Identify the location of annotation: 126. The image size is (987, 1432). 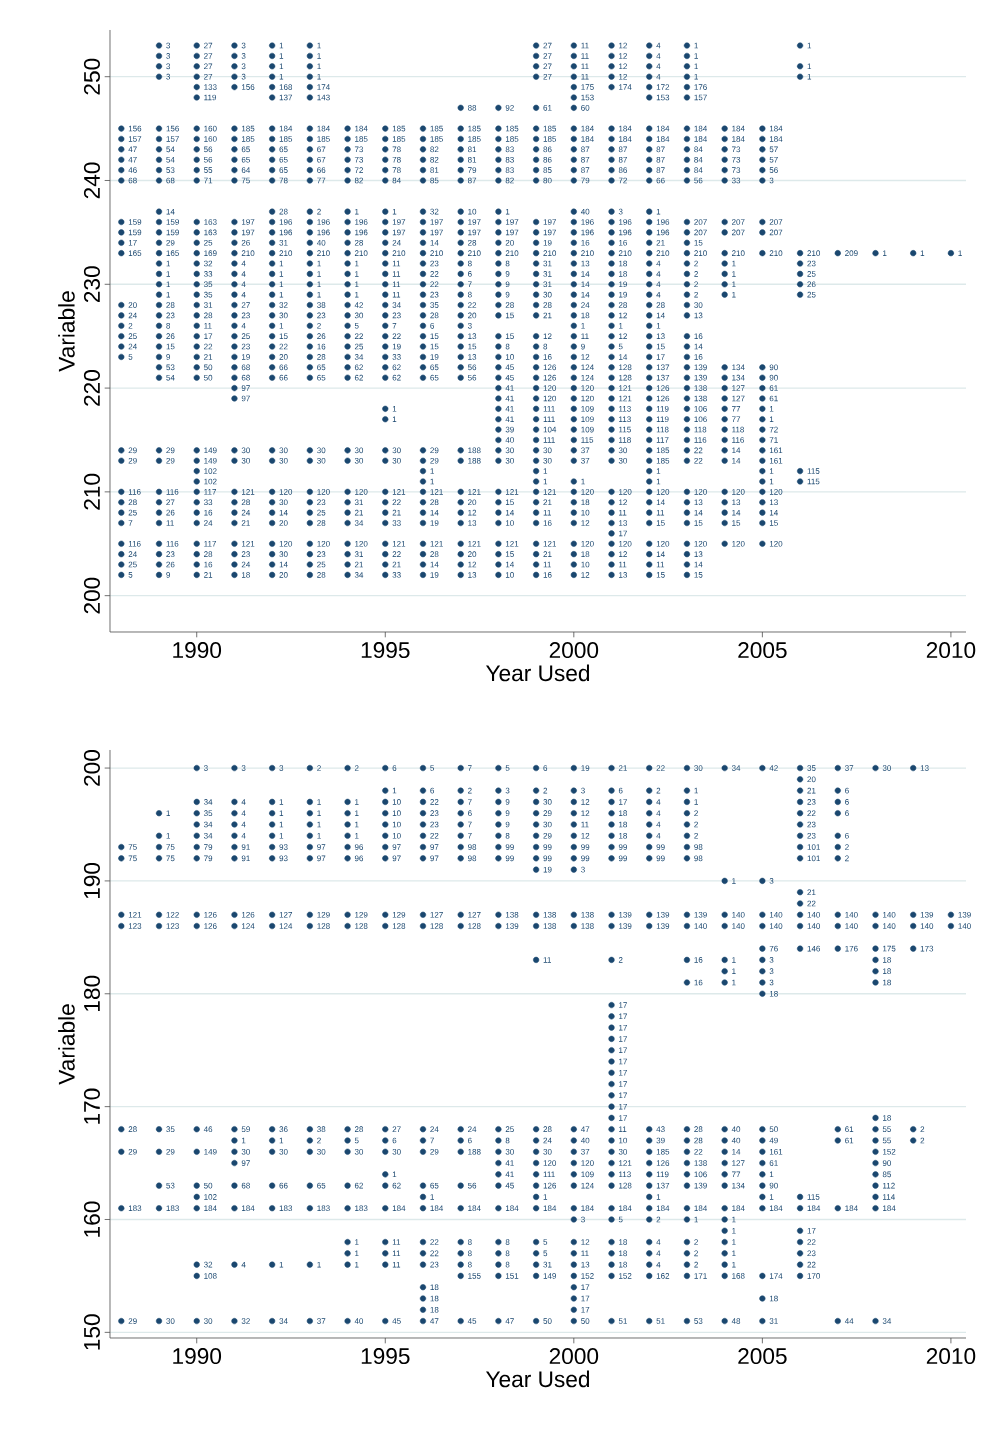
(663, 1163).